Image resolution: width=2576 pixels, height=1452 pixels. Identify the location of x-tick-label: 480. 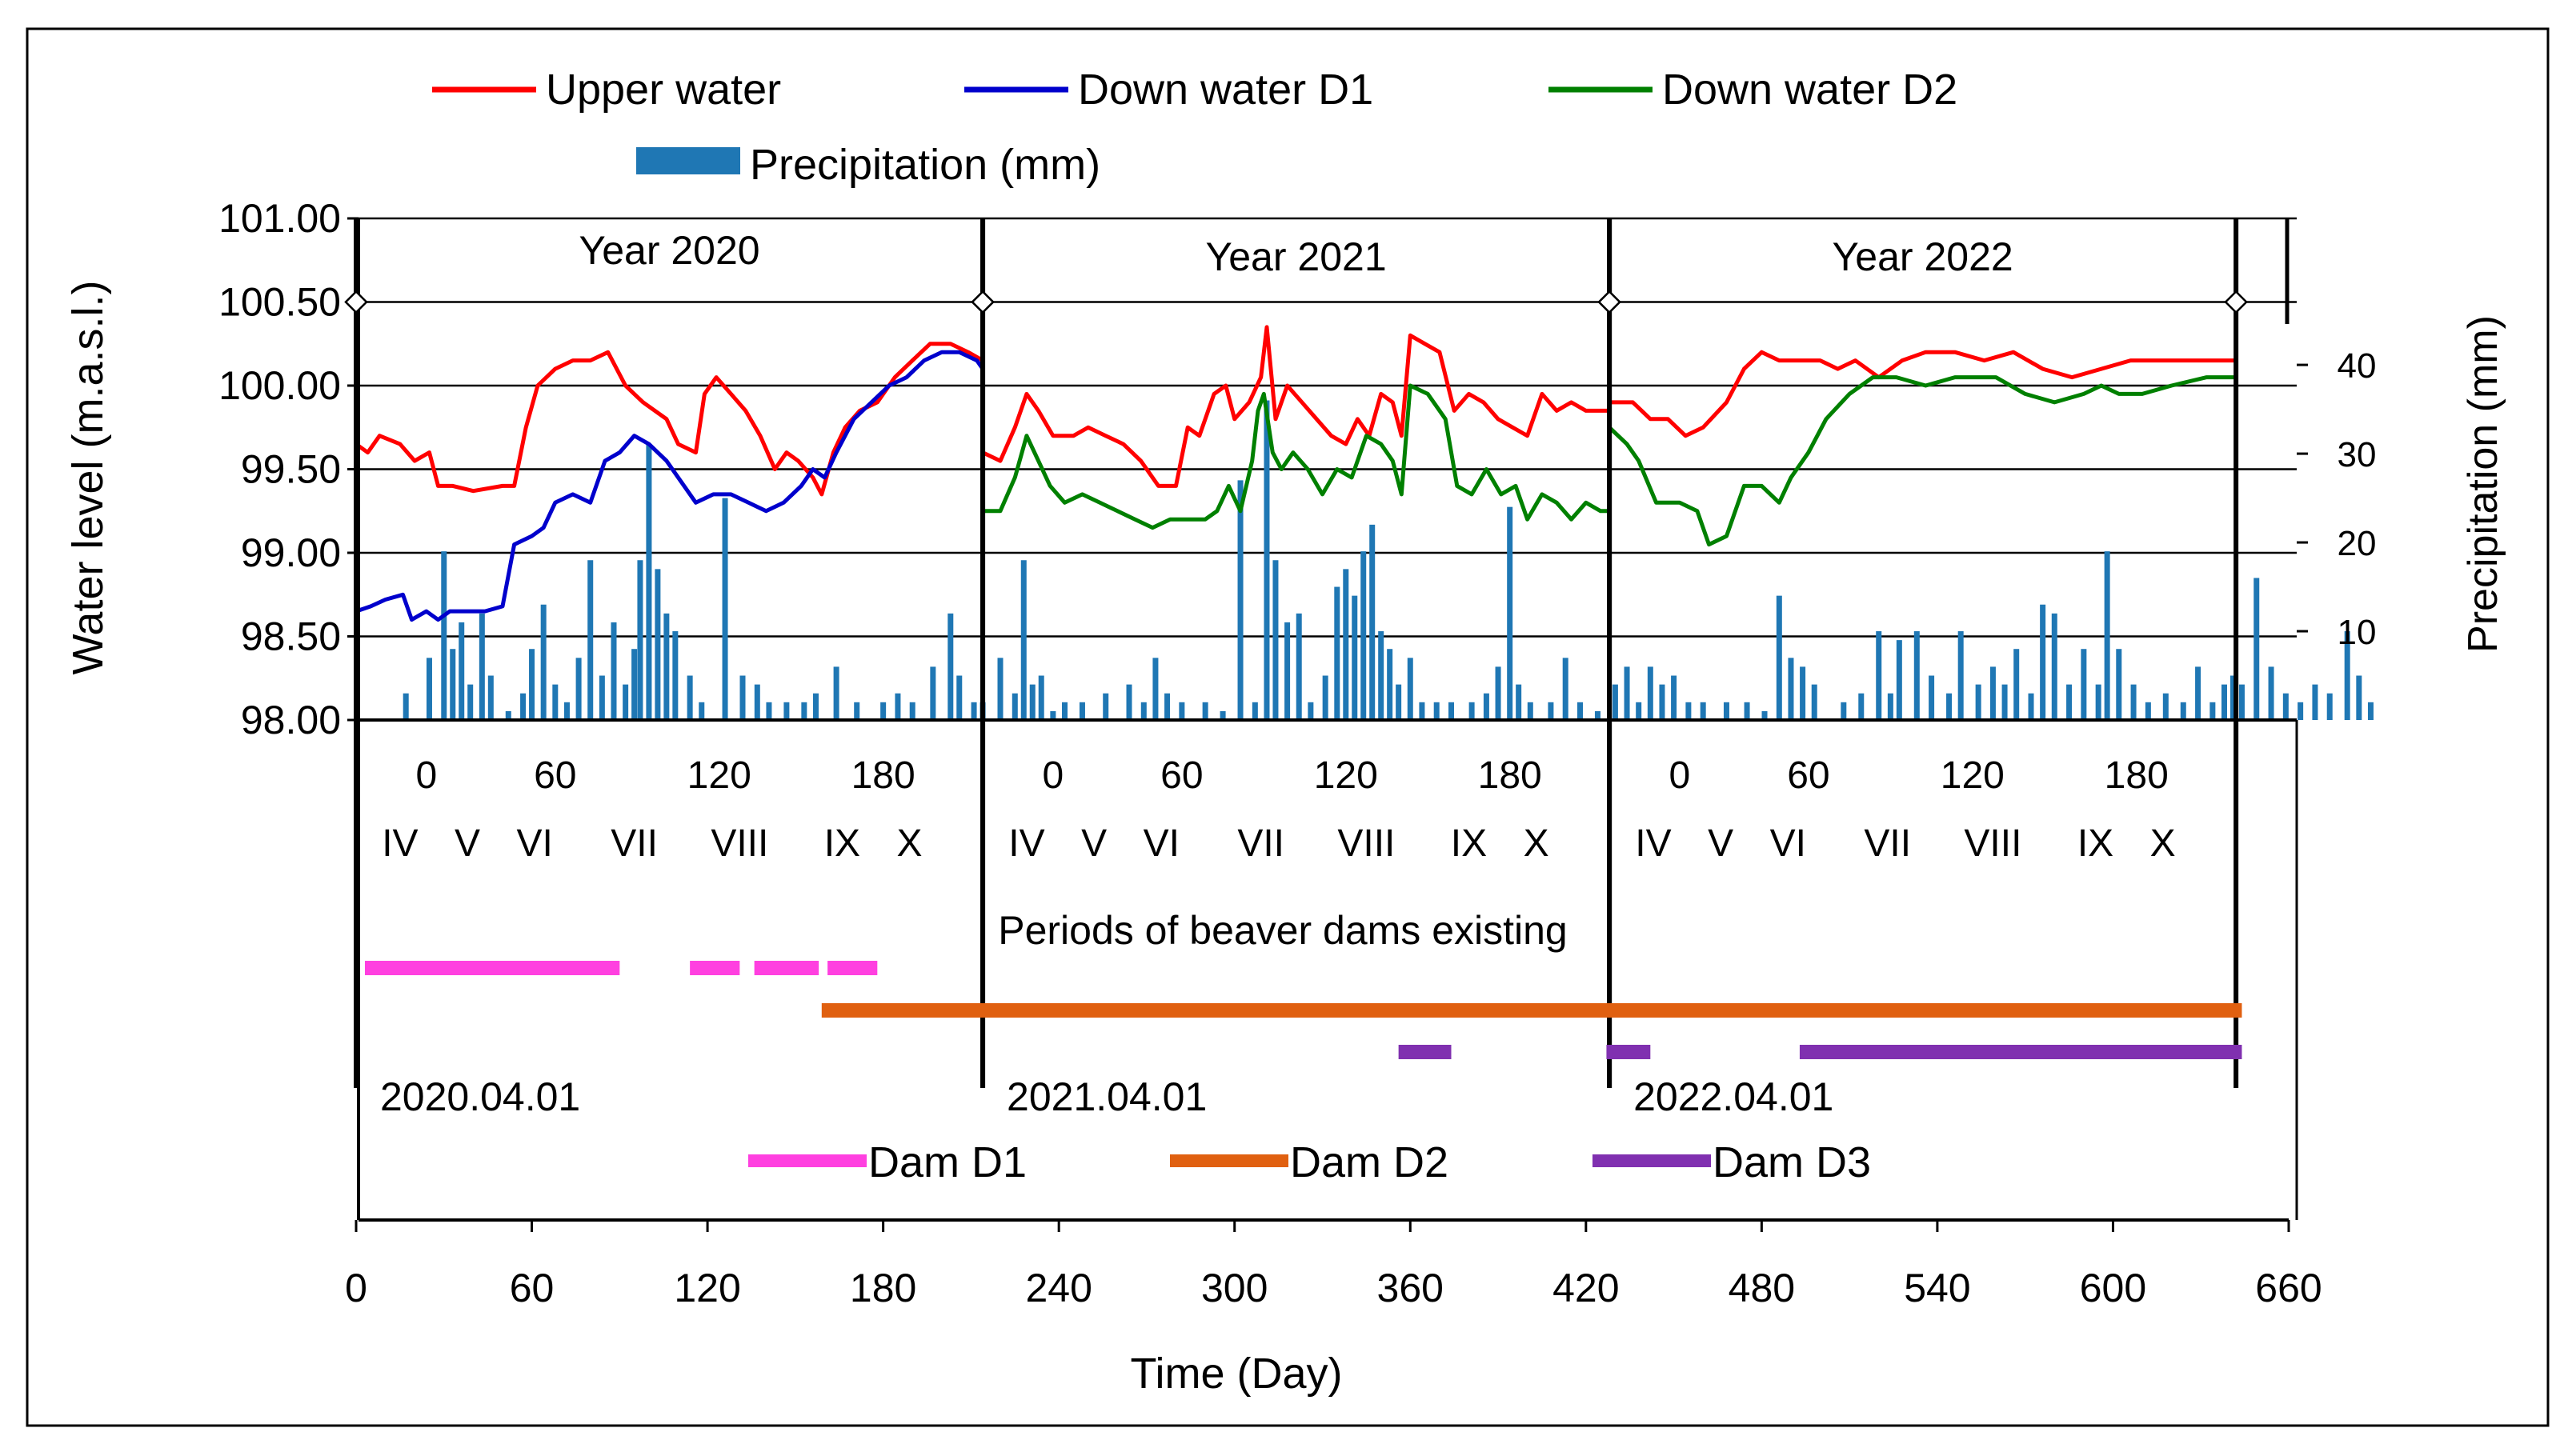
(1762, 1288).